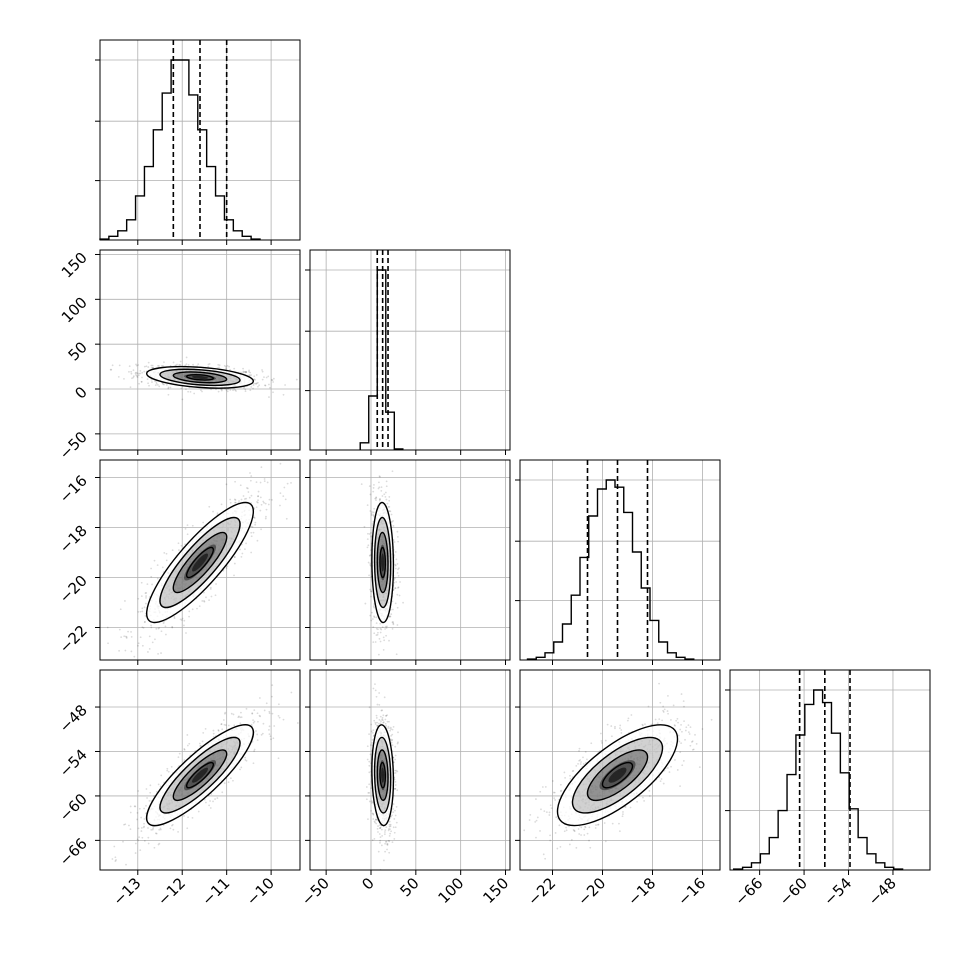 Image resolution: width=970 pixels, height=970 pixels. What do you see at coordinates (618, 771) in the screenshot?
I see `scatter-layer` at bounding box center [618, 771].